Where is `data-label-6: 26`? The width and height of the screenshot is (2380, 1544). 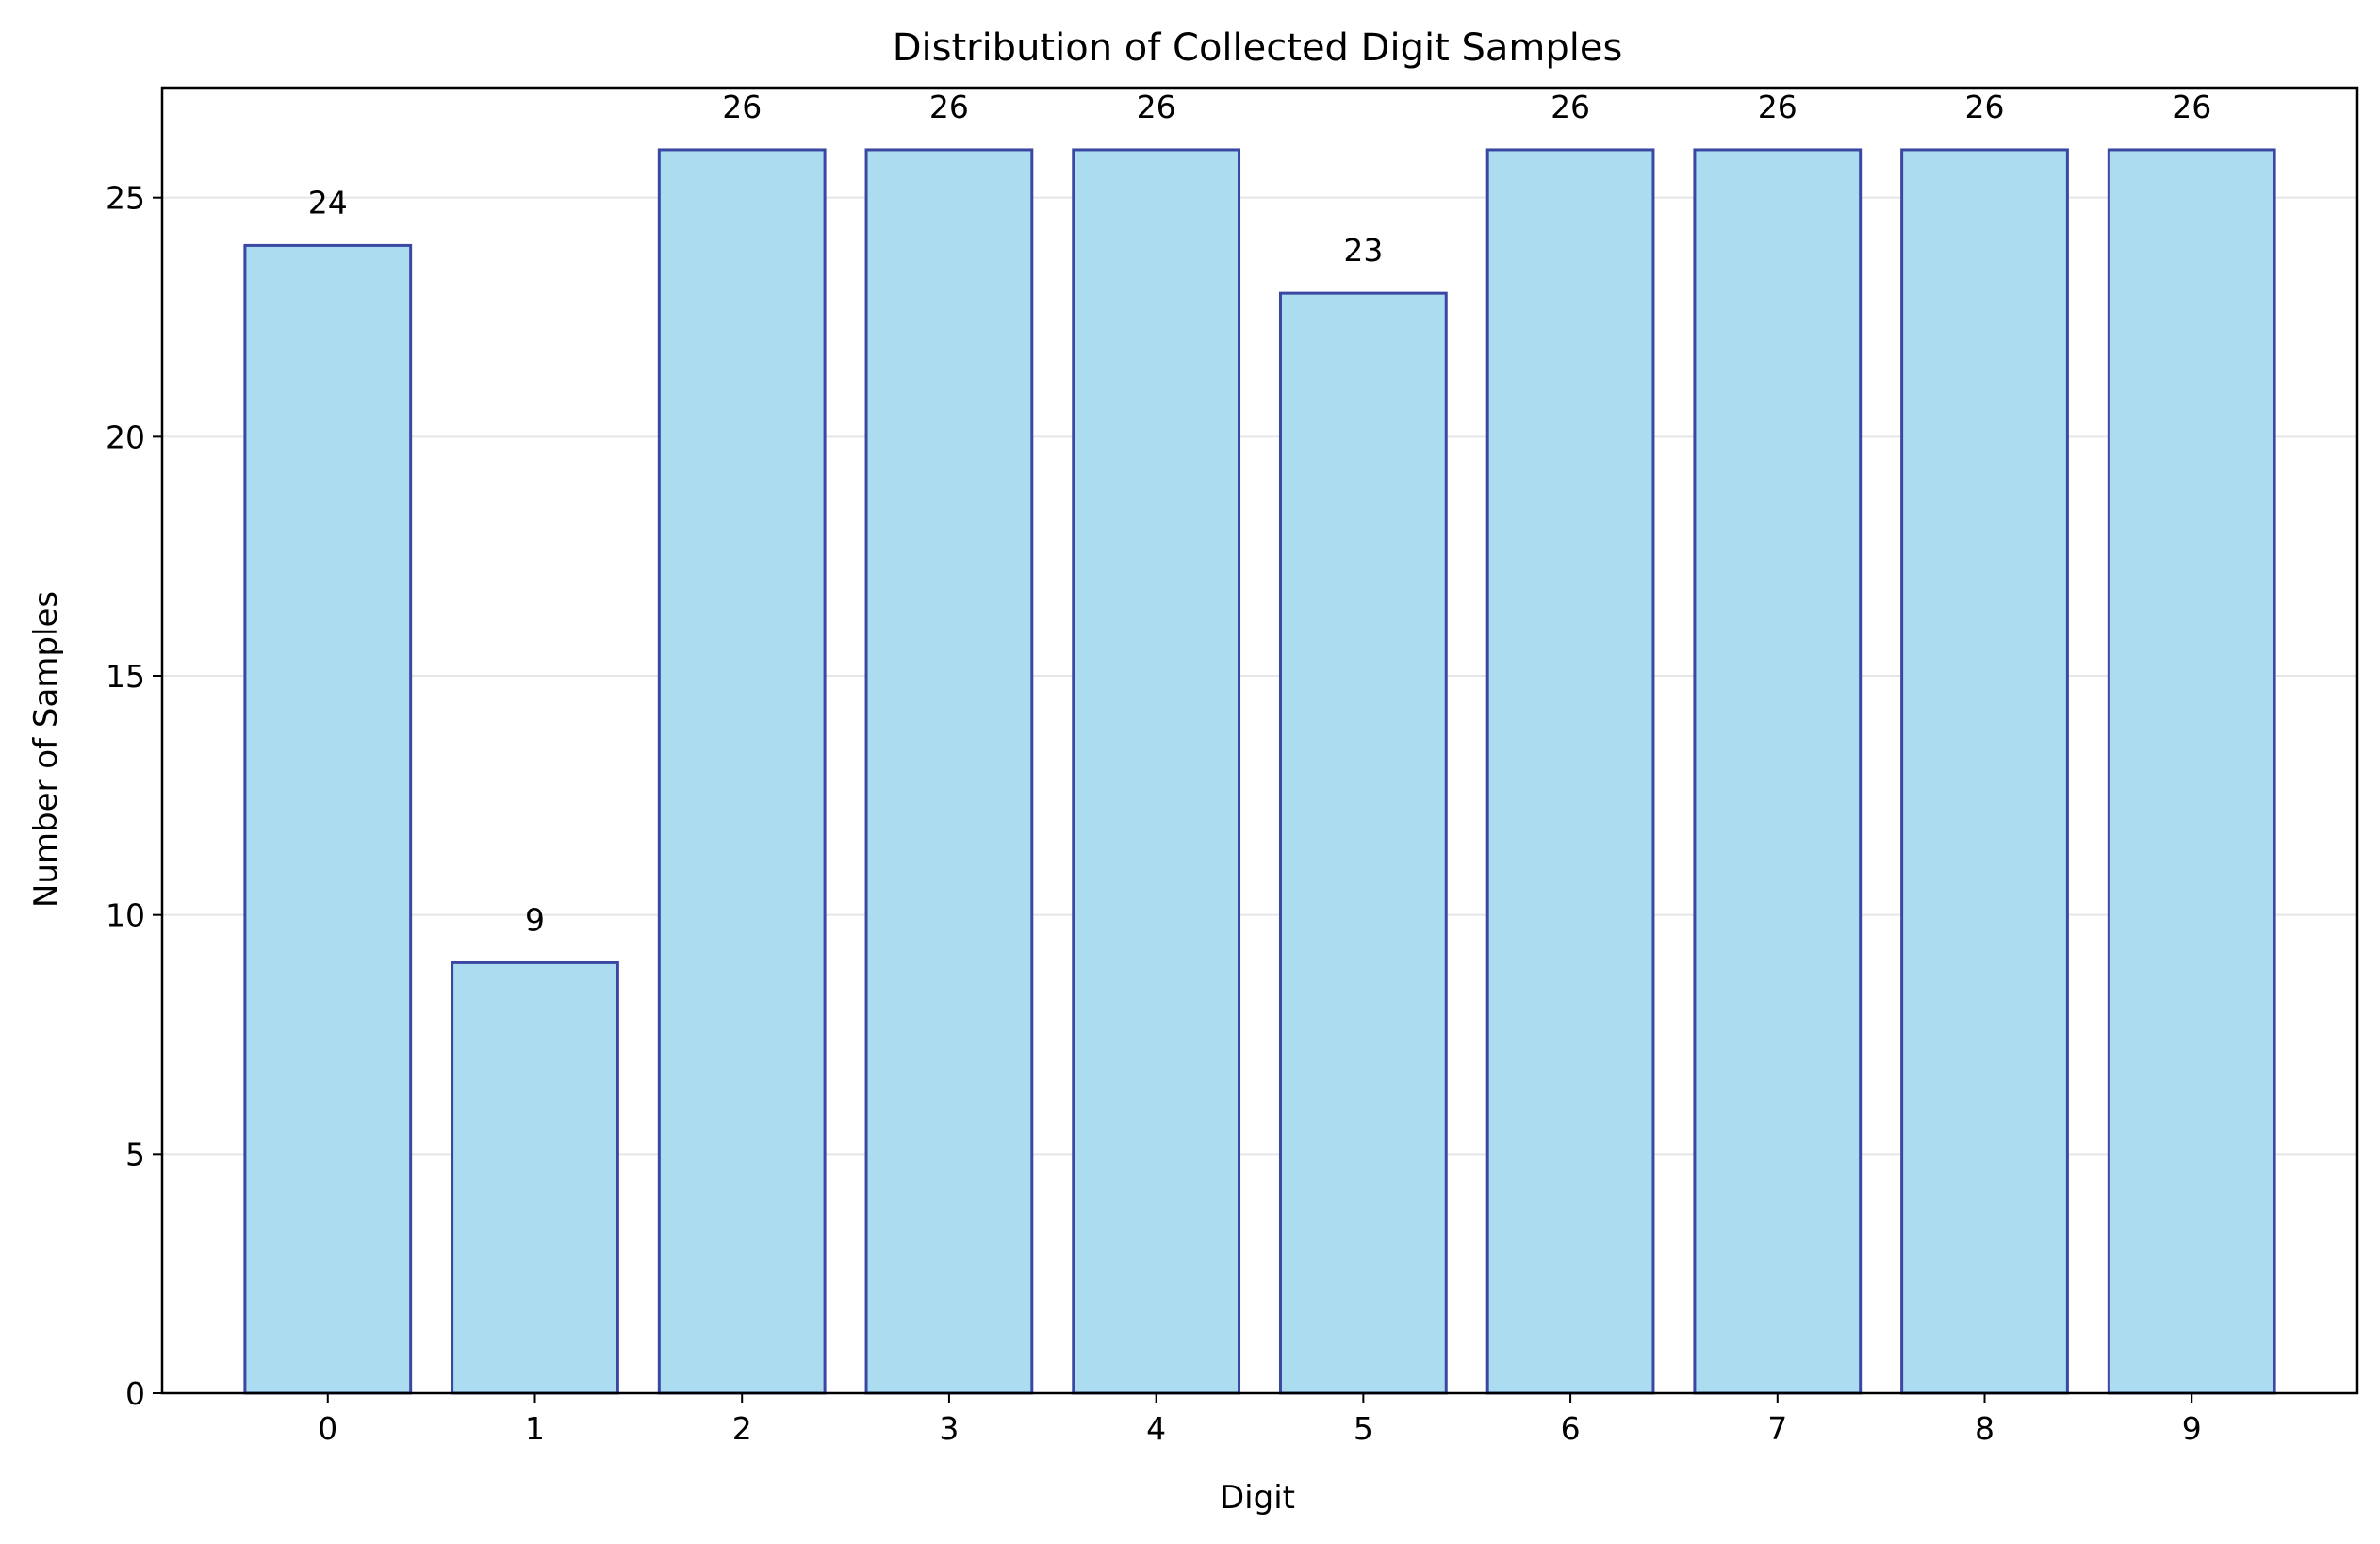
data-label-6: 26 is located at coordinates (1570, 107).